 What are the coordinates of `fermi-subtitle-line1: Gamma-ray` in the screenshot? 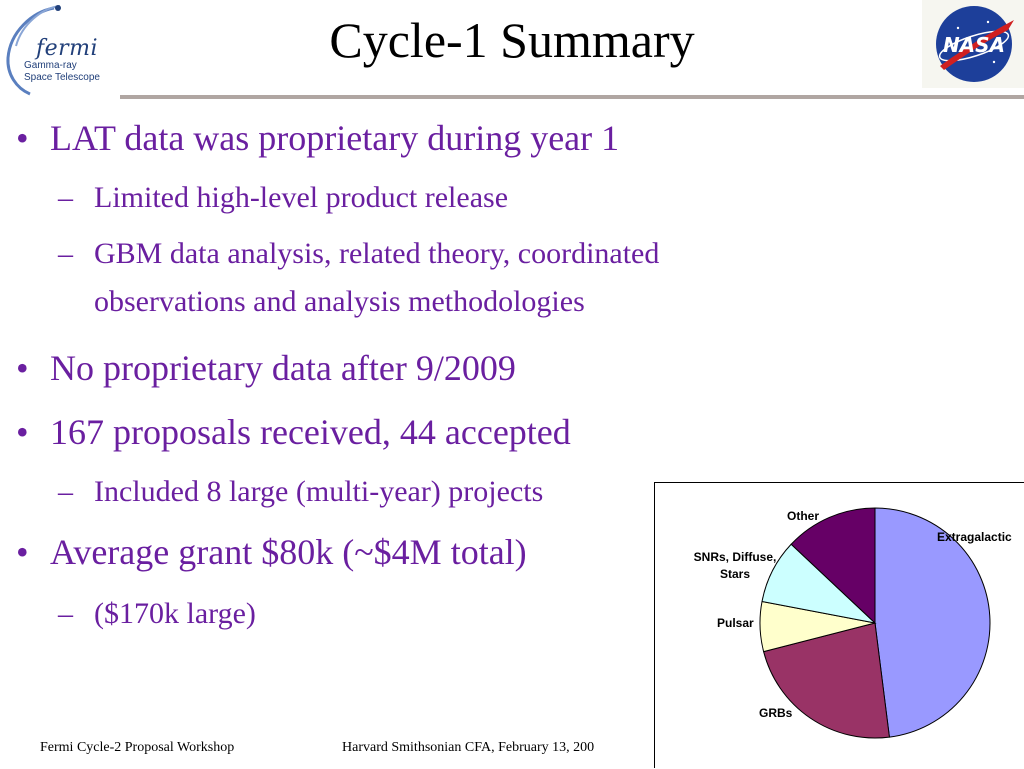 It's located at (50, 65).